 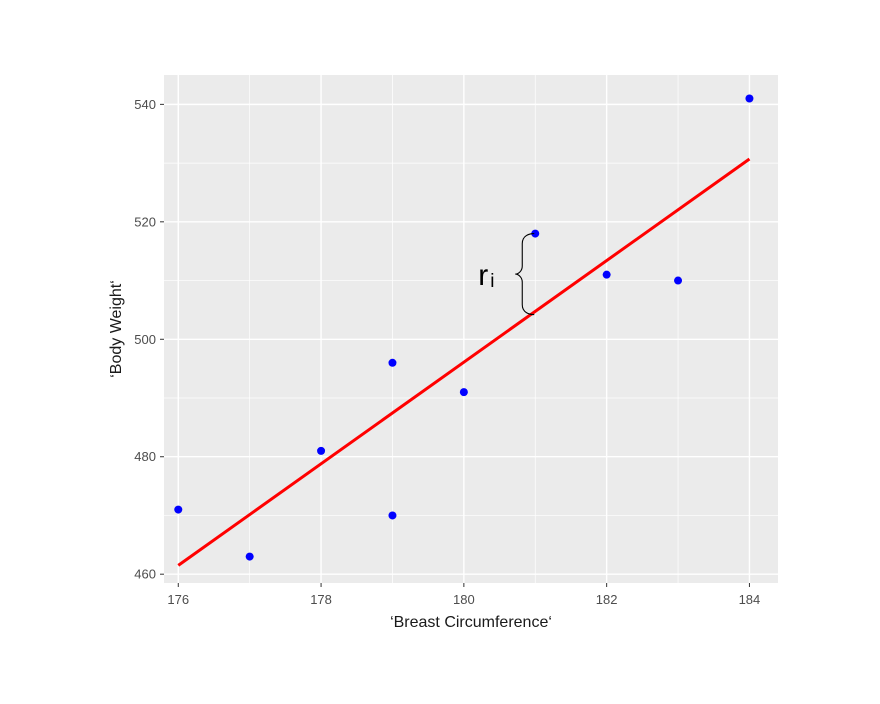 What do you see at coordinates (483, 275) in the screenshot?
I see `residual-label: r` at bounding box center [483, 275].